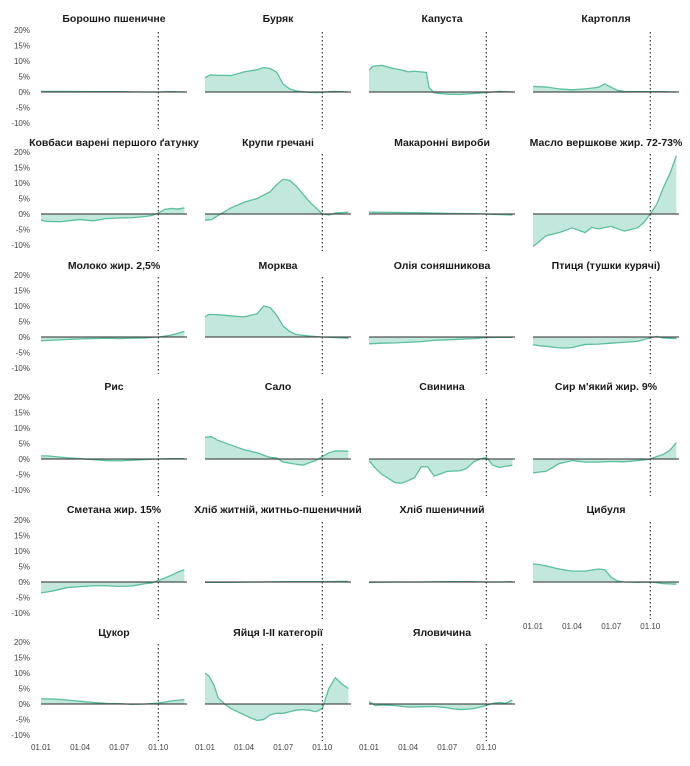 The width and height of the screenshot is (690, 766). What do you see at coordinates (114, 194) in the screenshot?
I see `panel: Ковбаси варені першого ґатунку` at bounding box center [114, 194].